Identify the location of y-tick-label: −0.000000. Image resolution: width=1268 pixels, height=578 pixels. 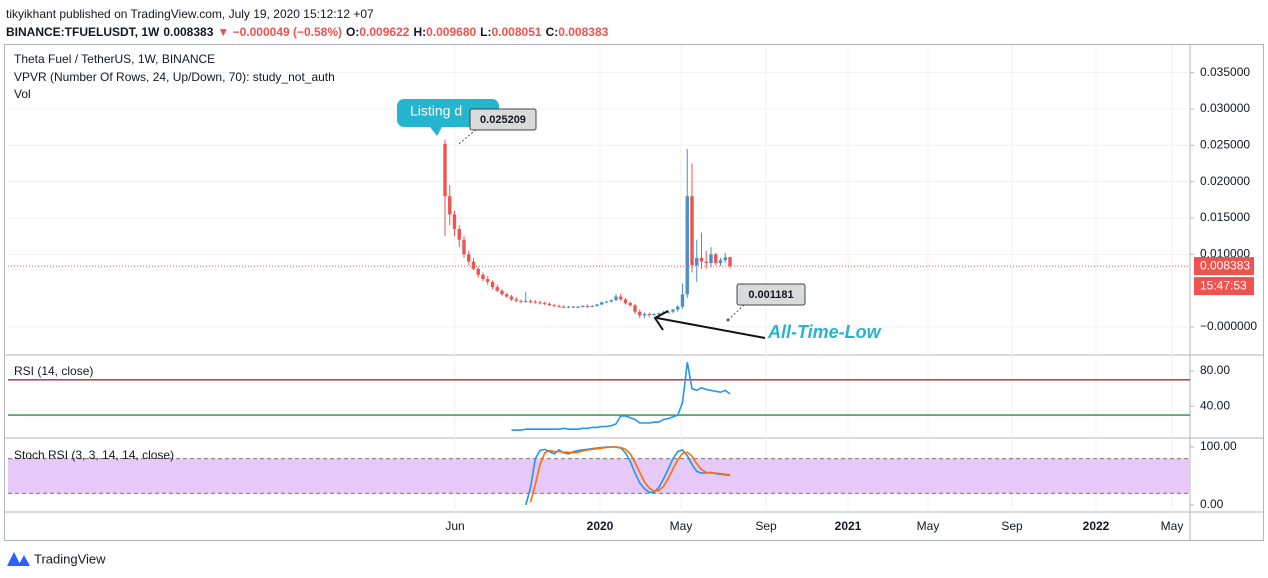
(1228, 326).